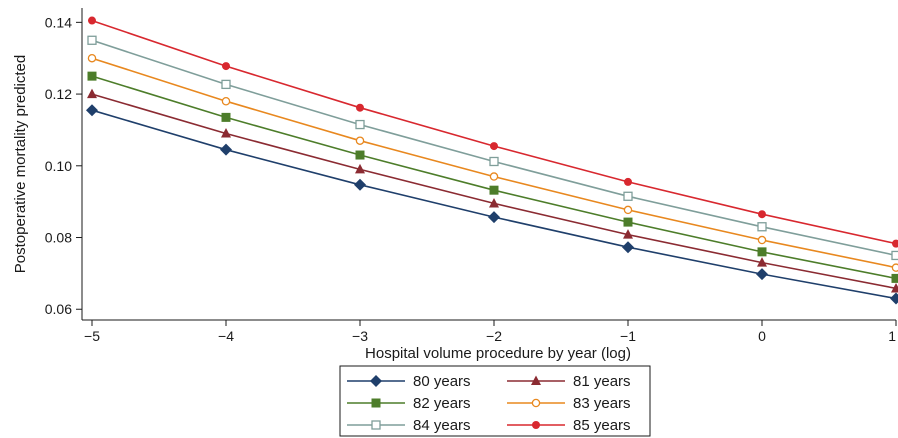 The image size is (898, 438). What do you see at coordinates (20, 164) in the screenshot?
I see `y-axis-title: Postoperative mortality predicted` at bounding box center [20, 164].